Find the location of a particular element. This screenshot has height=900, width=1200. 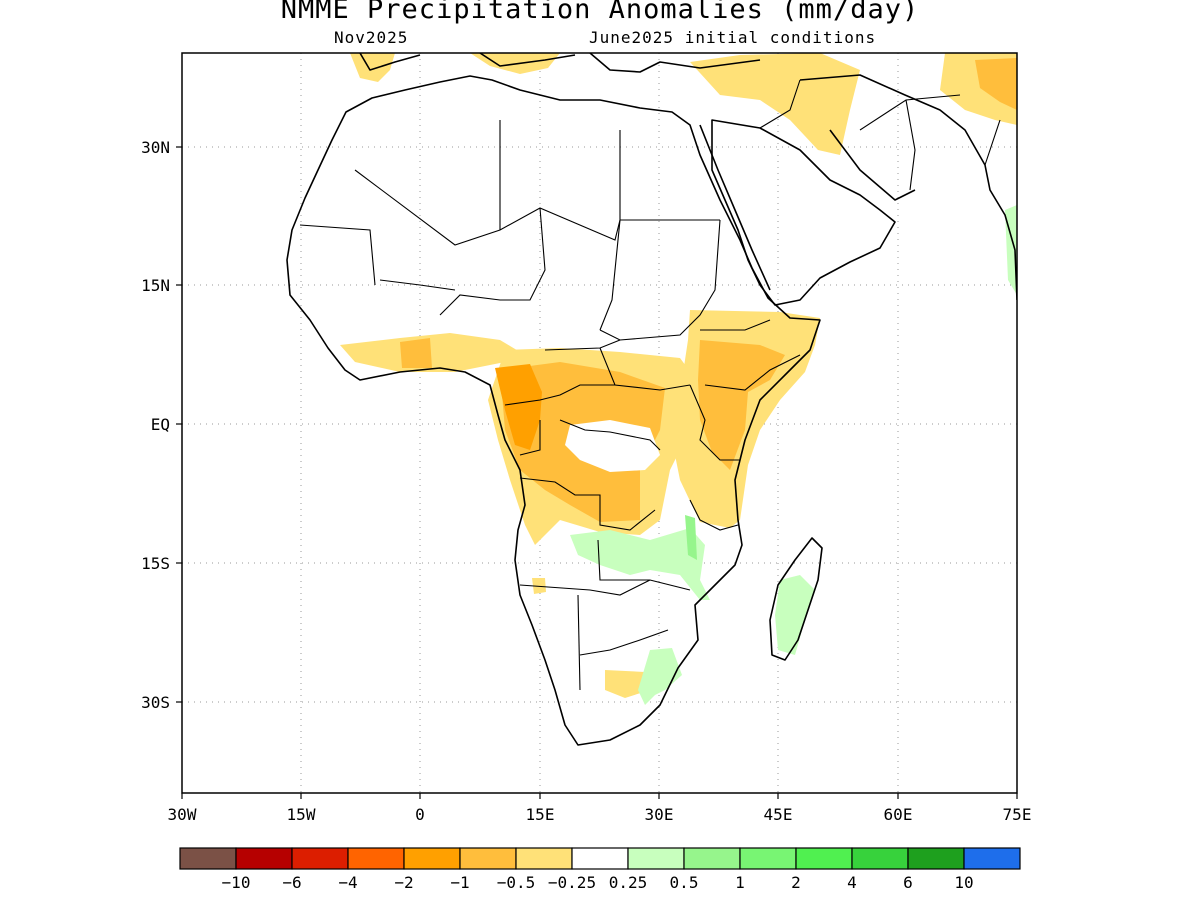

dry-anomaly-arabia-north is located at coordinates (775, 104).